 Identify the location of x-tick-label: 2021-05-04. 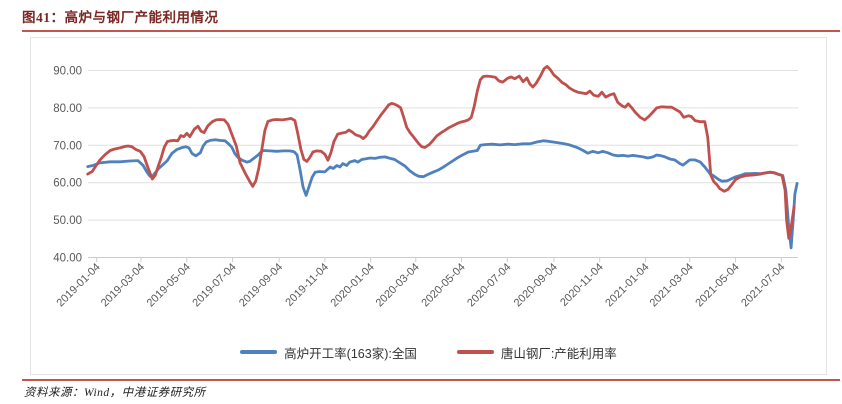
(717, 285).